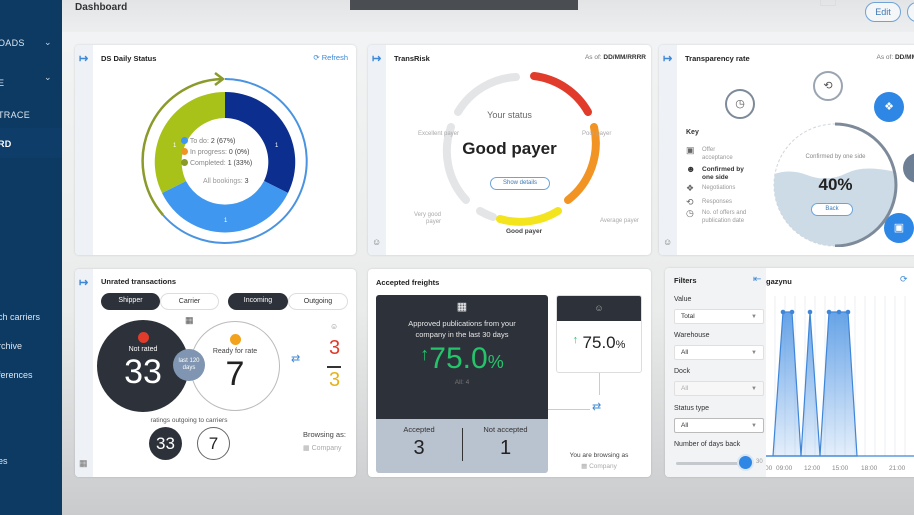 The height and width of the screenshot is (515, 914). Describe the element at coordinates (597, 134) in the screenshot. I see `label-poor: Poor payer` at that location.